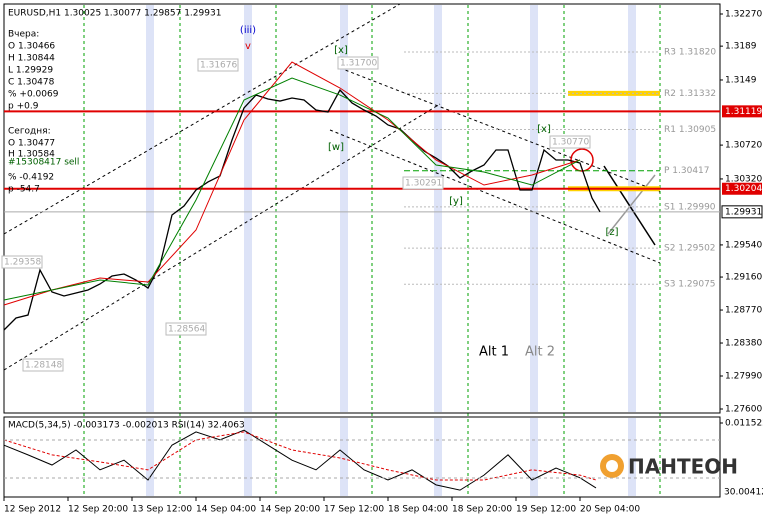  I want to click on pivot-label: S3 1.29075, so click(690, 285).